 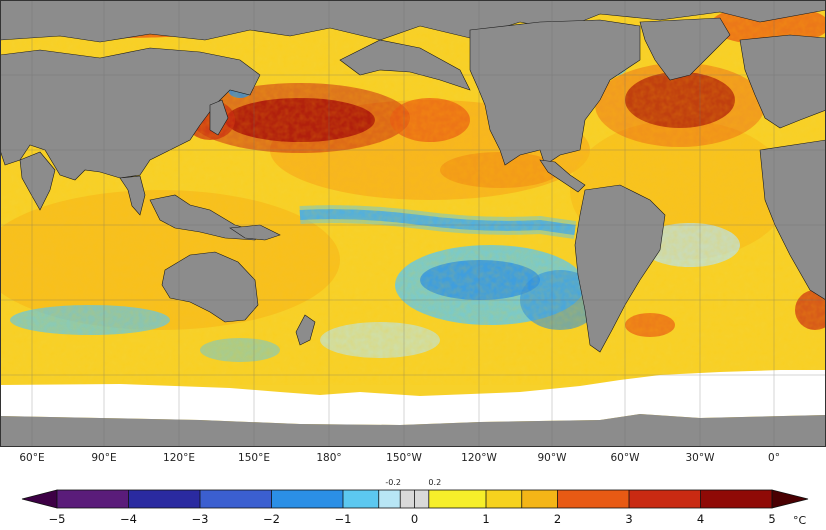 What do you see at coordinates (790, 499) in the screenshot?
I see `colorbar-max-arrow` at bounding box center [790, 499].